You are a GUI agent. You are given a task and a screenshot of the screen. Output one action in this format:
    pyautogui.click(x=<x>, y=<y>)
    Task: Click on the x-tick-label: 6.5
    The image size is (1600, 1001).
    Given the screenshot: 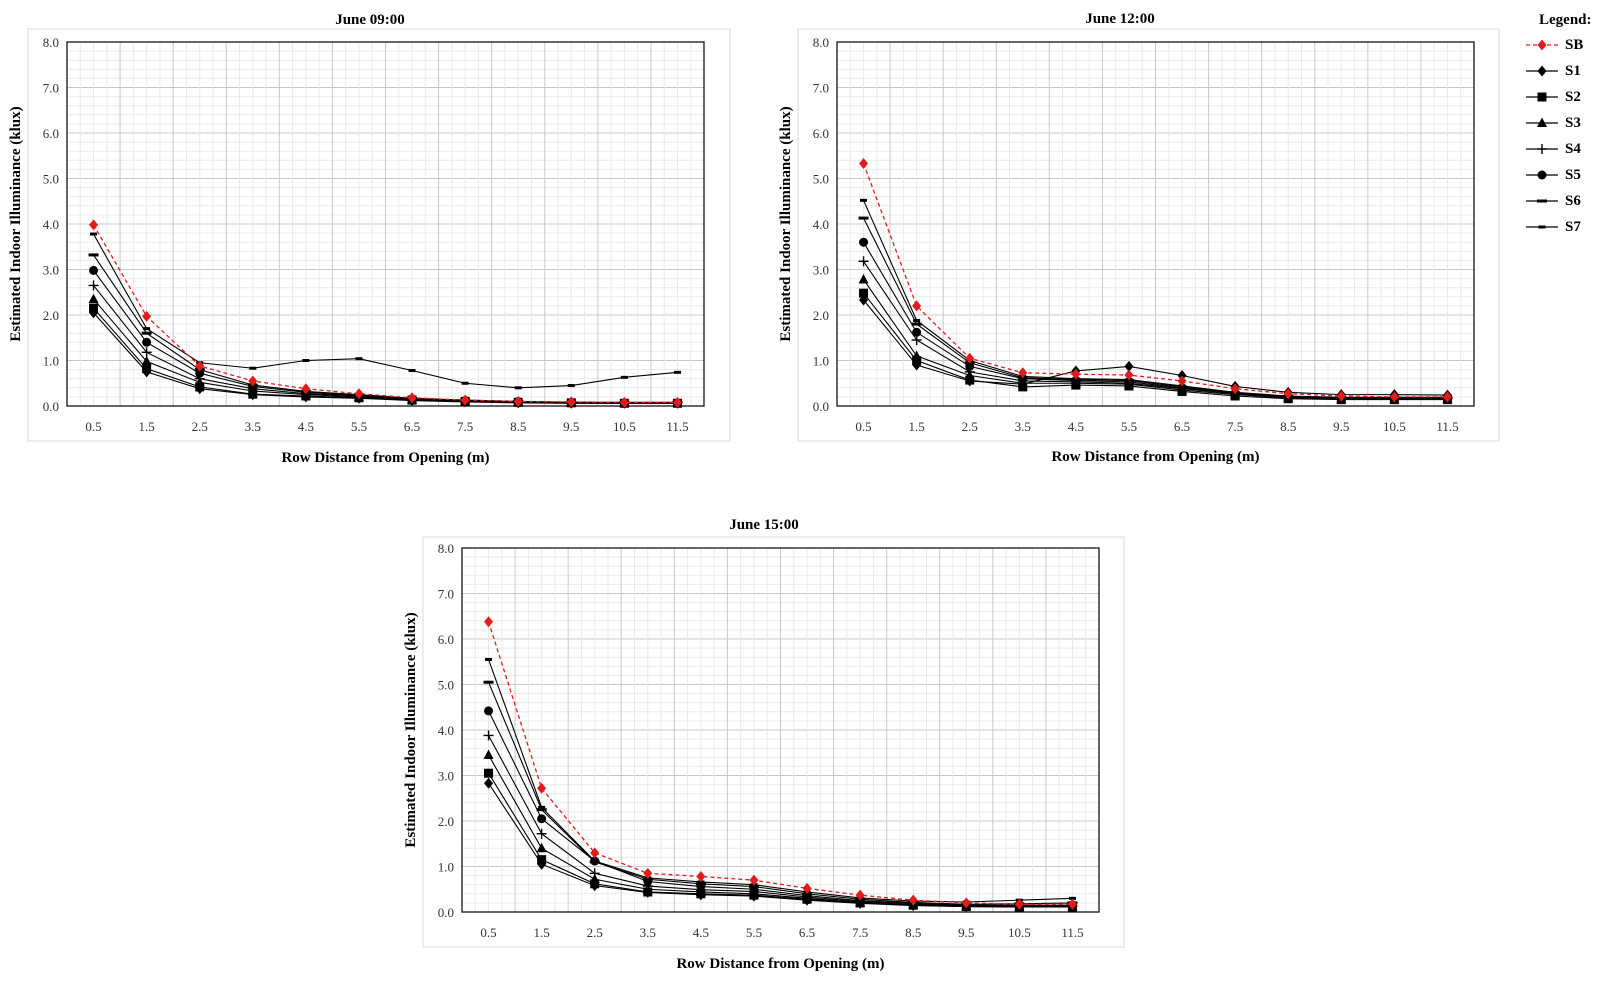 What is the action you would take?
    pyautogui.click(x=412, y=426)
    